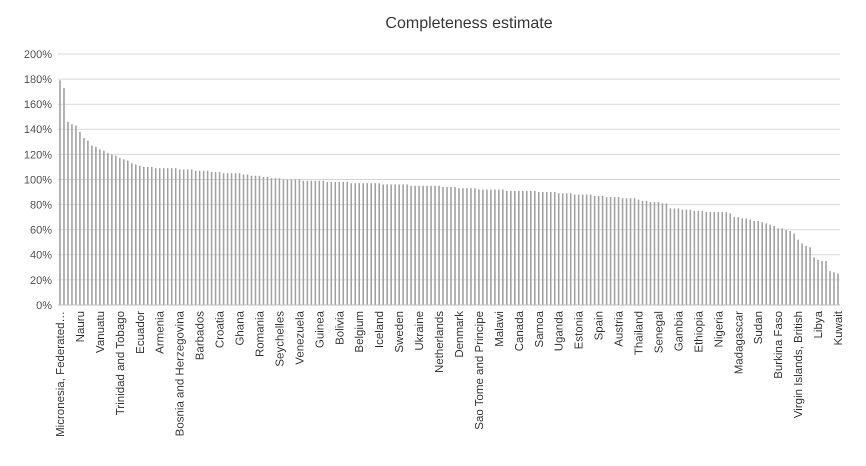  I want to click on x-tick-label: Gambia, so click(679, 331).